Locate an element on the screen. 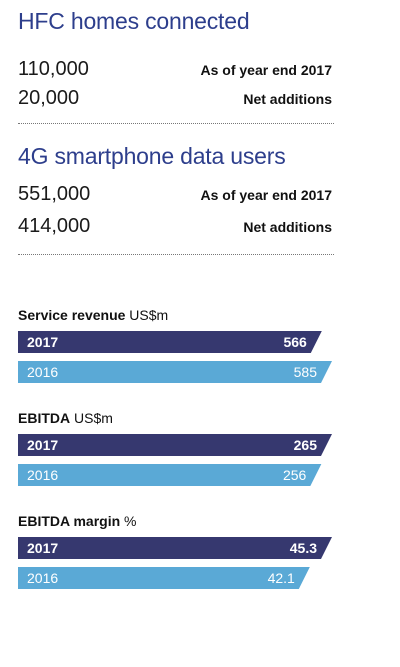 Image resolution: width=400 pixels, height=667 pixels. bar-value-label: 42.1 is located at coordinates (281, 578).